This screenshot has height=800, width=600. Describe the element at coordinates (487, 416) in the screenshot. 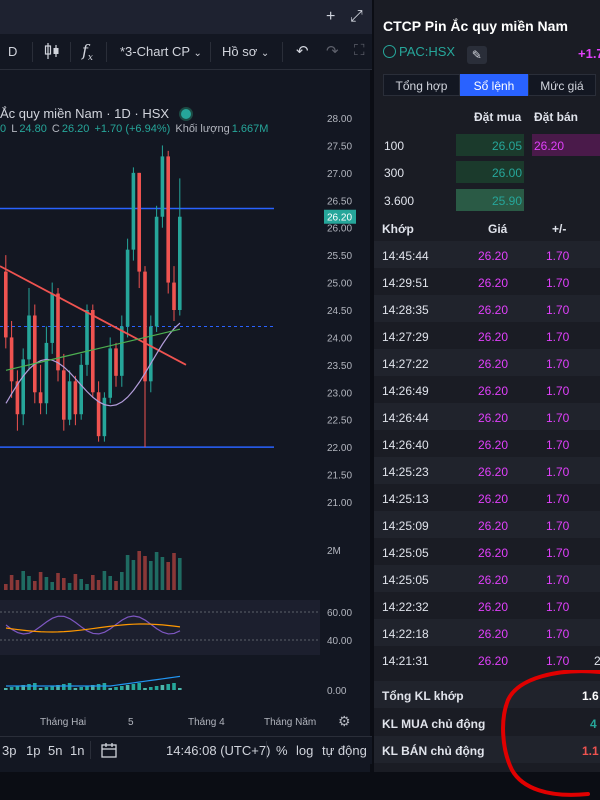

I see `trade-row: 14:26:44 26.20 1.70` at that location.